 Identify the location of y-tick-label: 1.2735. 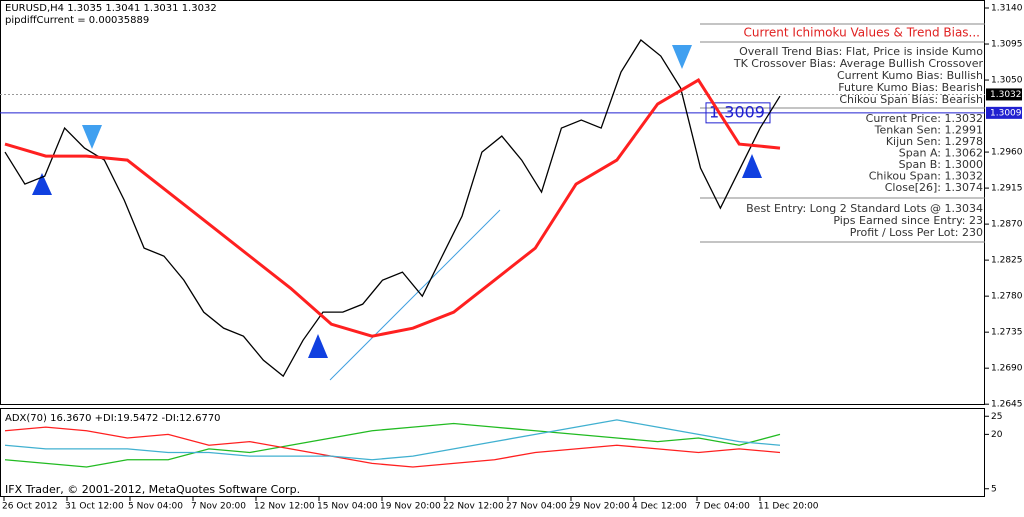
(1007, 333).